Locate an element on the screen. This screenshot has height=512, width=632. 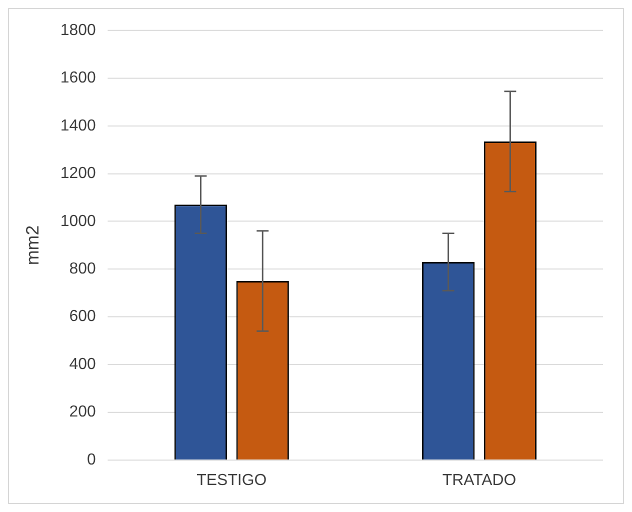
y-tick-label: 600 is located at coordinates (82, 317).